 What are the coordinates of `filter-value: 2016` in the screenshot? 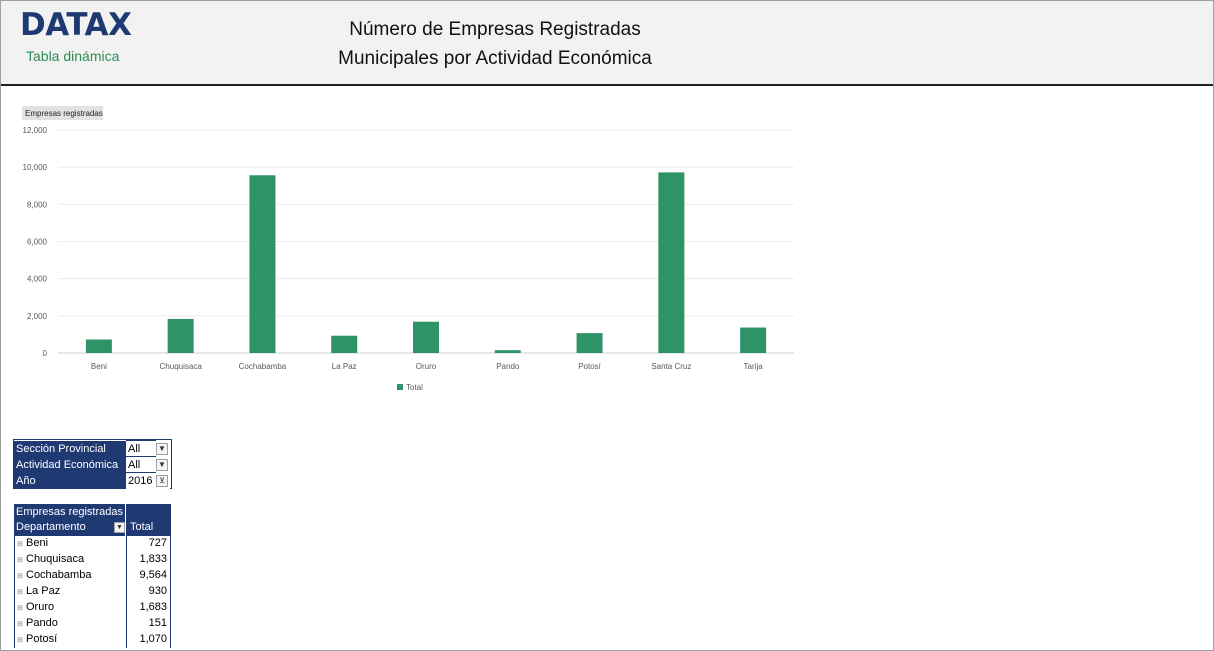 It's located at (141, 480).